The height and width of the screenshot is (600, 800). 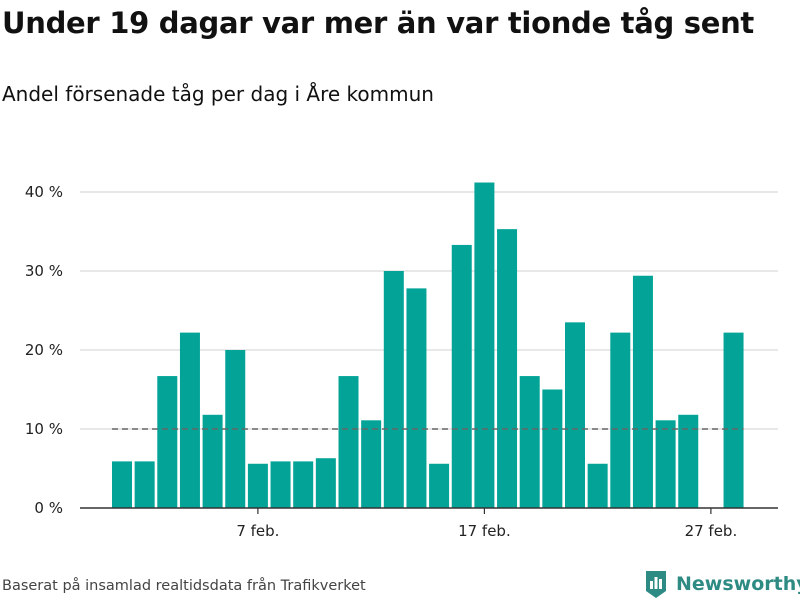 What do you see at coordinates (711, 531) in the screenshot?
I see `x-tick-label: 27 feb.` at bounding box center [711, 531].